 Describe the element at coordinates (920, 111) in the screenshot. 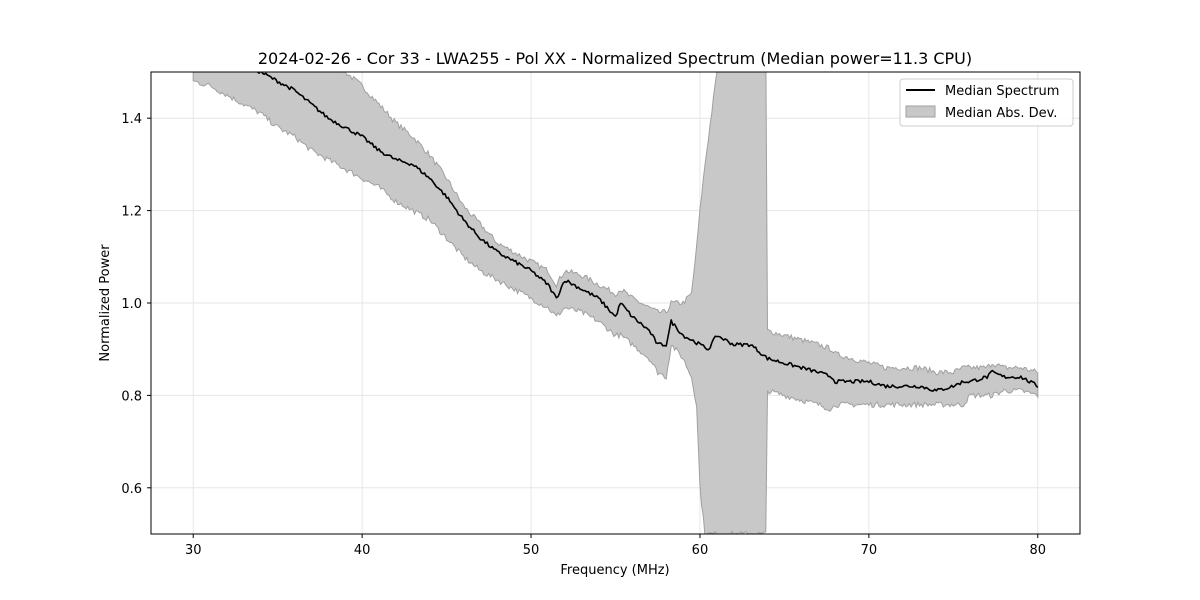

I see `legend-swatch-median-abs-dev` at that location.